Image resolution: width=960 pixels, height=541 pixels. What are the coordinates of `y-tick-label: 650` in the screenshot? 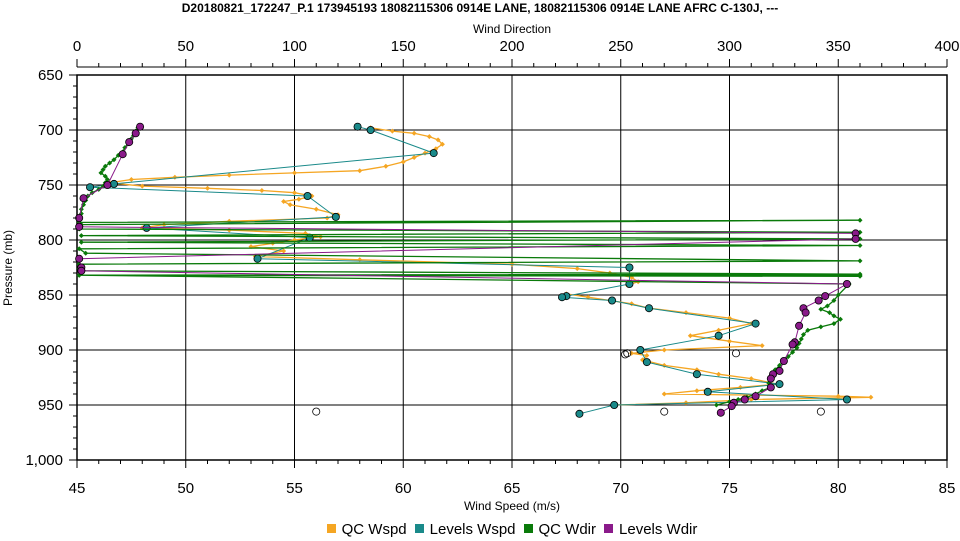 It's located at (50, 75).